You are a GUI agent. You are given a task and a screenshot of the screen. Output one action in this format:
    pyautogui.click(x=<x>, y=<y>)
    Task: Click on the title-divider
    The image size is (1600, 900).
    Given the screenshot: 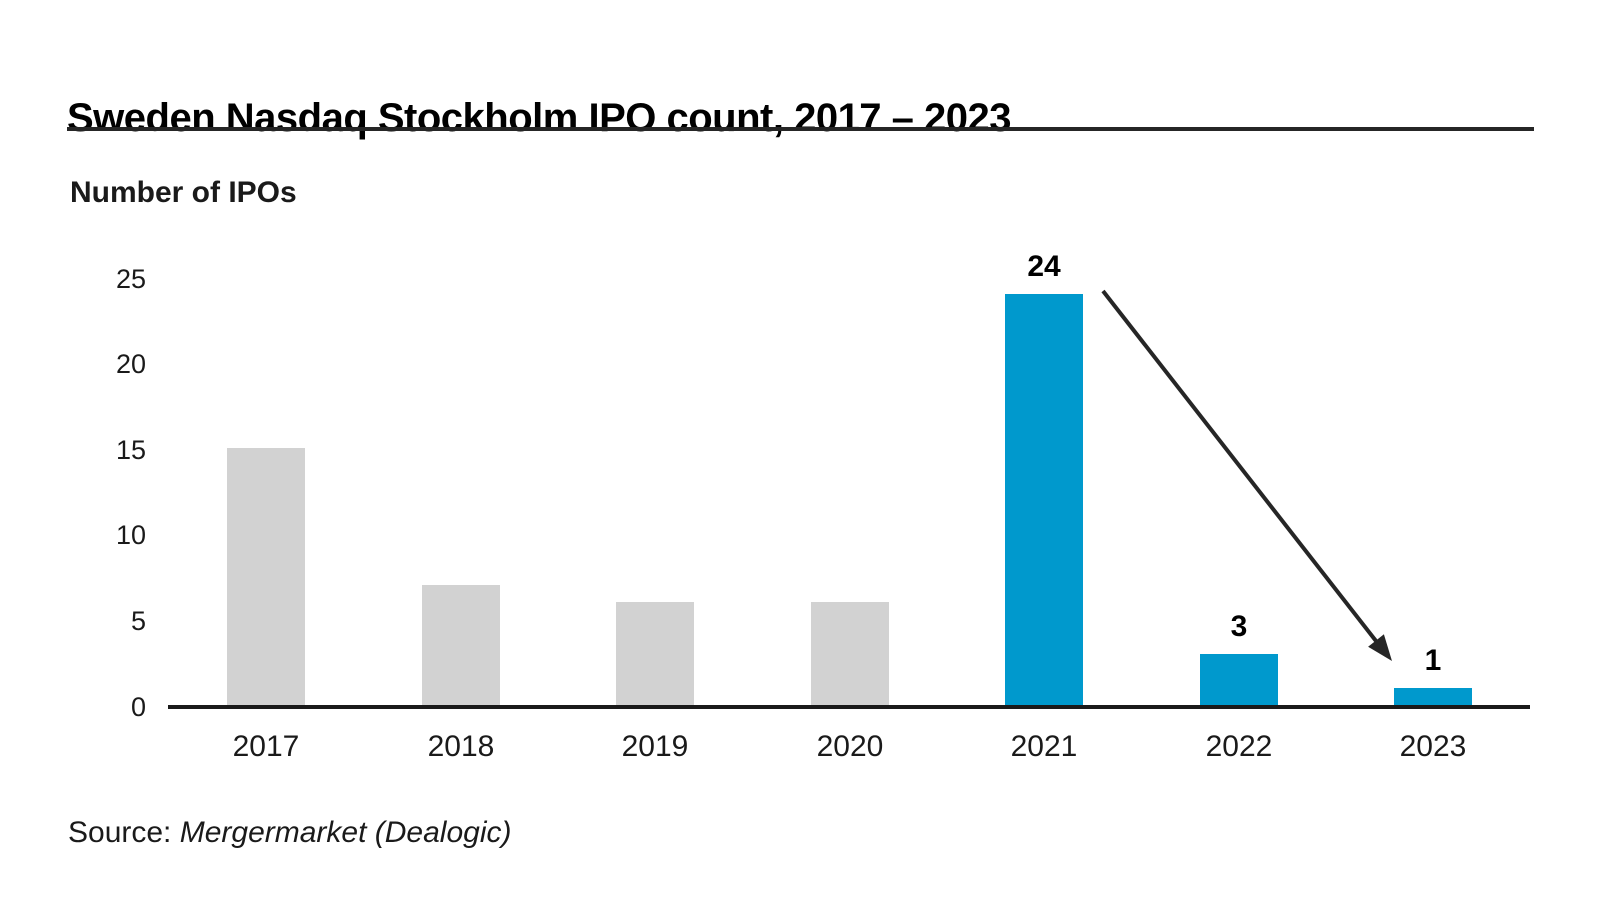 What is the action you would take?
    pyautogui.click(x=800, y=129)
    